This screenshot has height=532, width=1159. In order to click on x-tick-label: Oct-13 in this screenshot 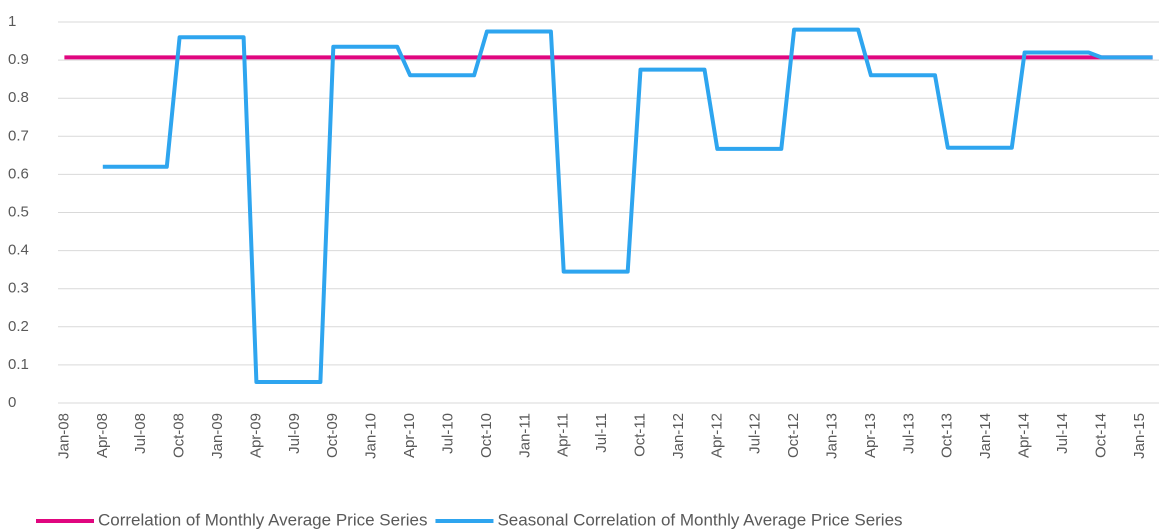, I will do `click(947, 435)`.